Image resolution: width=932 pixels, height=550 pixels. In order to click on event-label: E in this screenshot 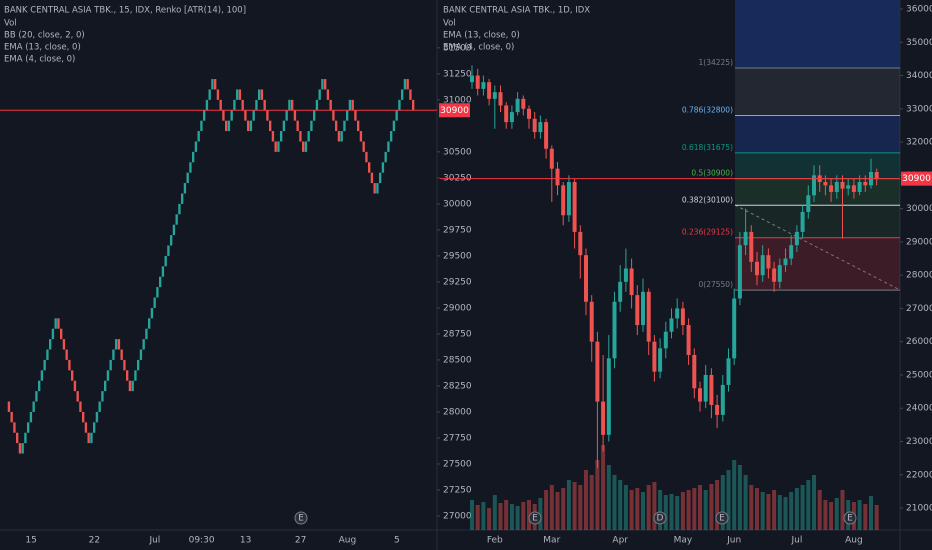, I will do `click(722, 519)`.